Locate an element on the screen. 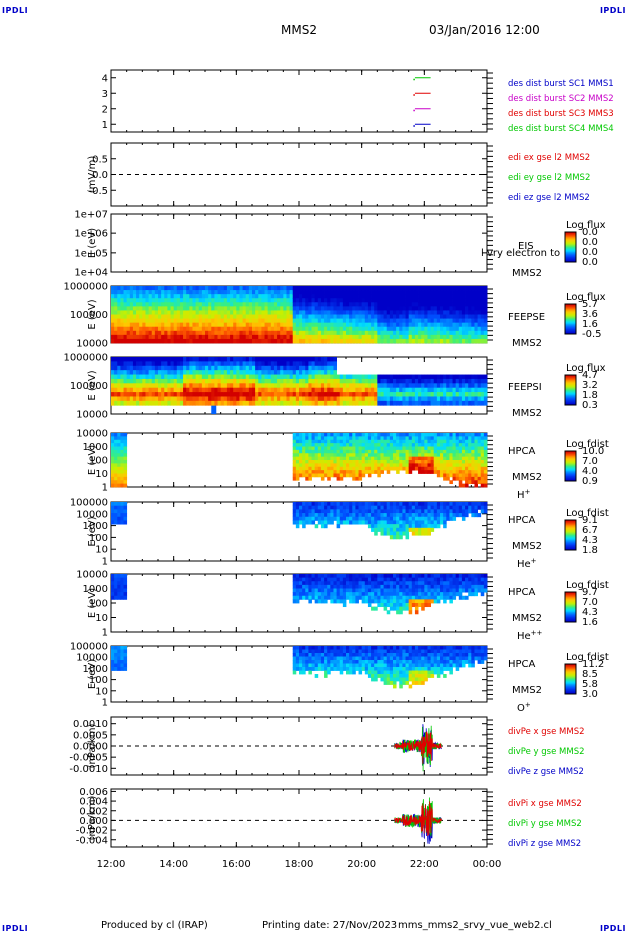  y-tick-label: 100000 is located at coordinates (89, 386).